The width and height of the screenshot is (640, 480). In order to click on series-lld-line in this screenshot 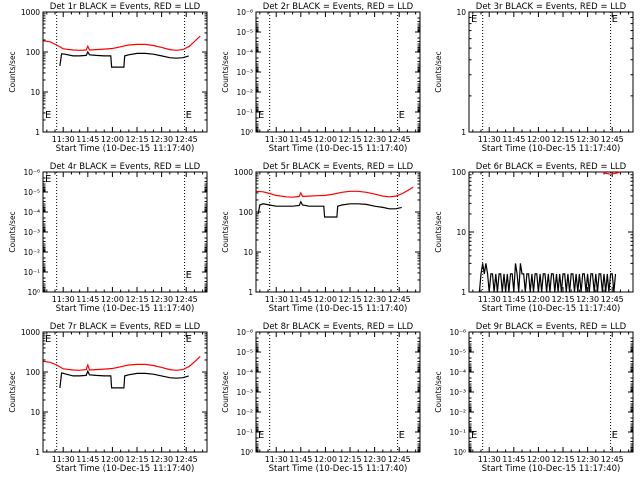, I will do `click(611, 173)`.